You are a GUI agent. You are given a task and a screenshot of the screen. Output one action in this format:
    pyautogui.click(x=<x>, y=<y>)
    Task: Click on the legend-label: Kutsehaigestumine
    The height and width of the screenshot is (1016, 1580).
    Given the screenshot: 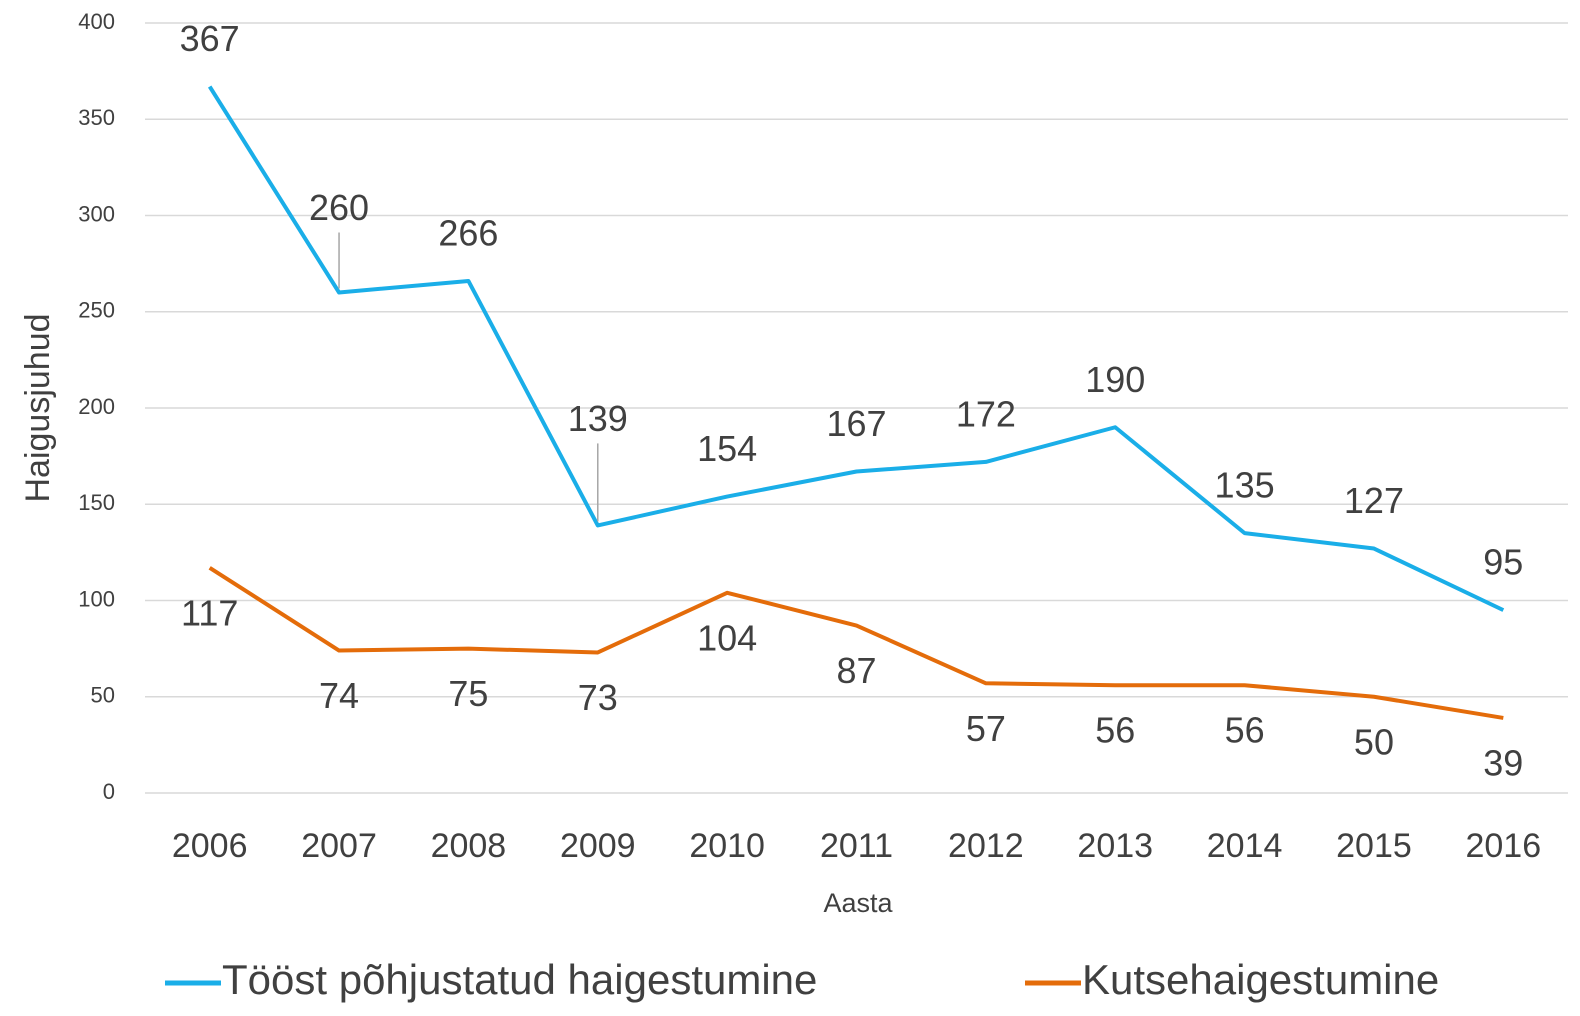 What is the action you would take?
    pyautogui.click(x=1260, y=979)
    